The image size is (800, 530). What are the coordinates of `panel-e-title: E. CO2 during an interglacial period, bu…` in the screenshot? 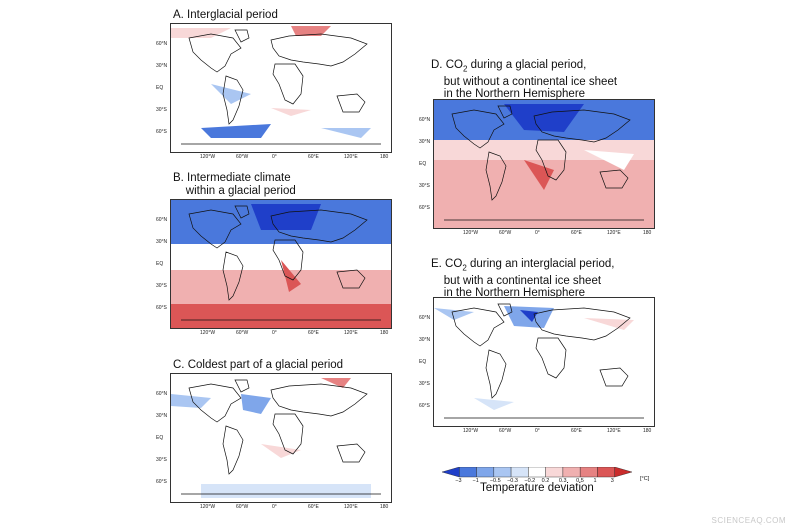 It's located at (523, 279).